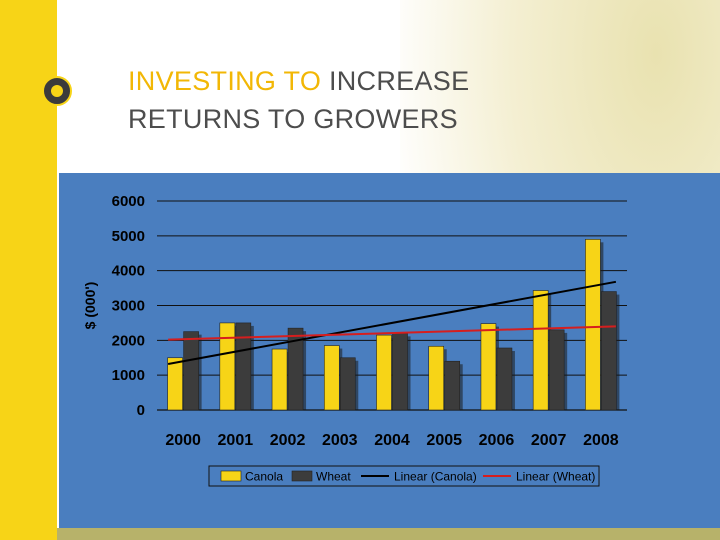 Image resolution: width=720 pixels, height=540 pixels. I want to click on x-tick-label: 2003, so click(340, 440).